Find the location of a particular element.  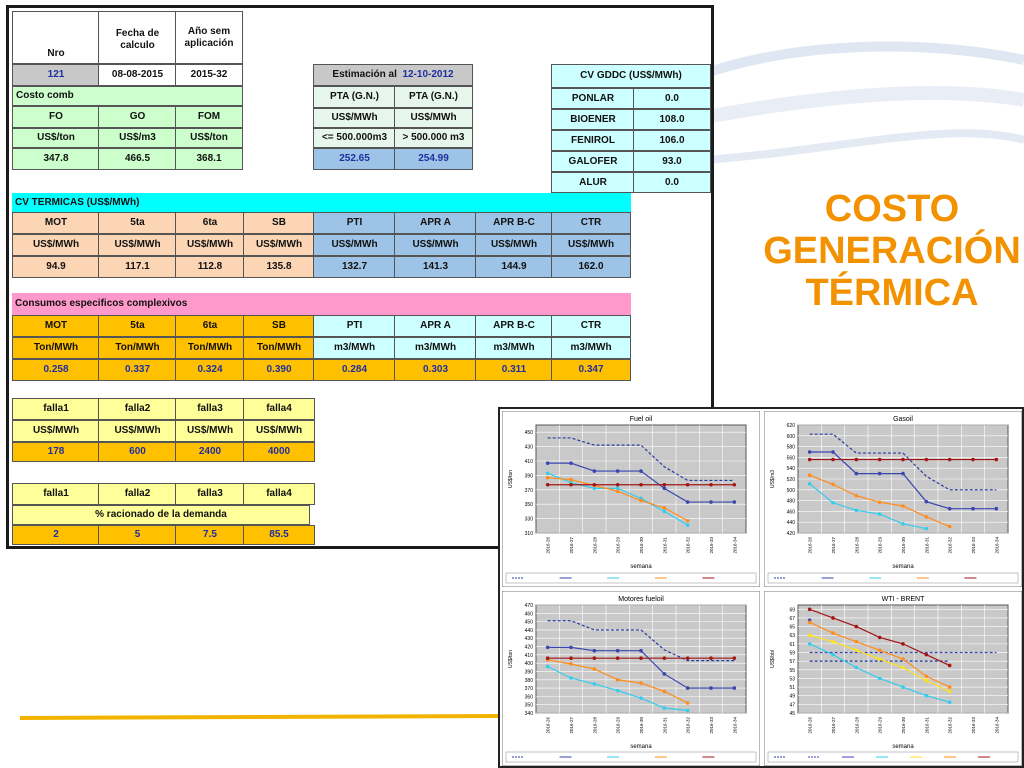

falla-cost-unit-0: US$/MWh is located at coordinates (56, 431).